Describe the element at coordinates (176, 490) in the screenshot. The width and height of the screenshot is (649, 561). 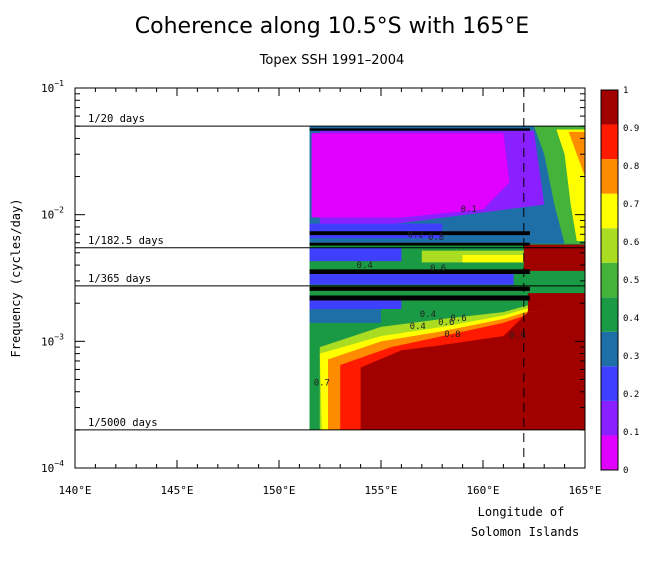
I see `x-tick-label: 145°E` at that location.